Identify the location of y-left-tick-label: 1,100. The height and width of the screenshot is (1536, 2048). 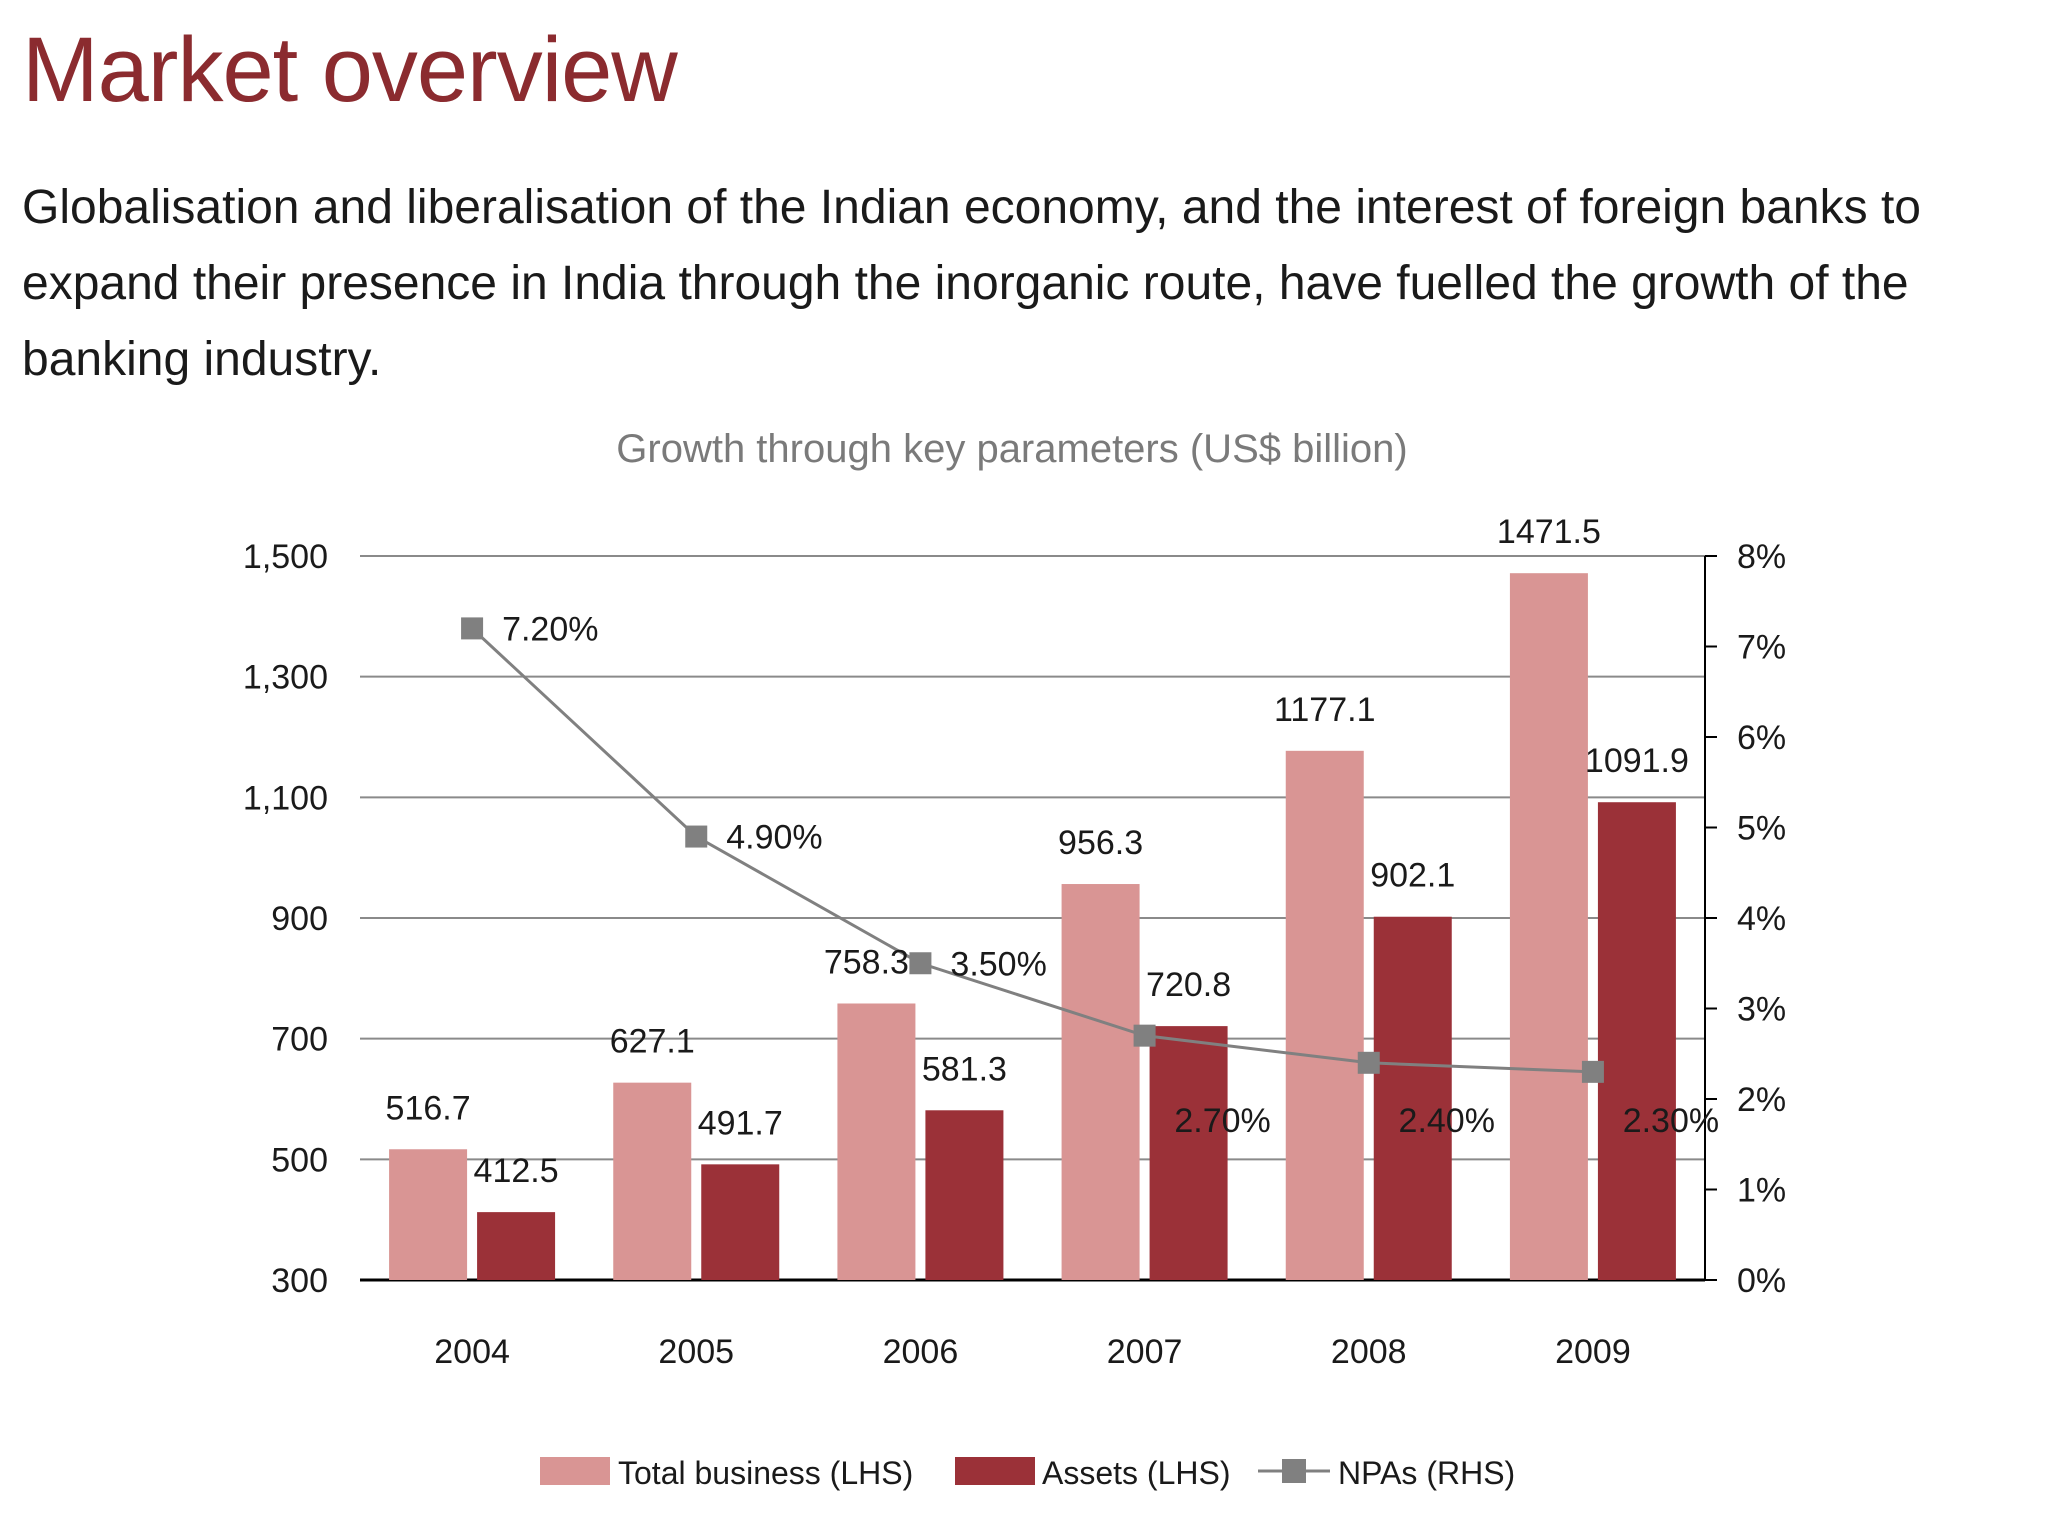
(285, 798).